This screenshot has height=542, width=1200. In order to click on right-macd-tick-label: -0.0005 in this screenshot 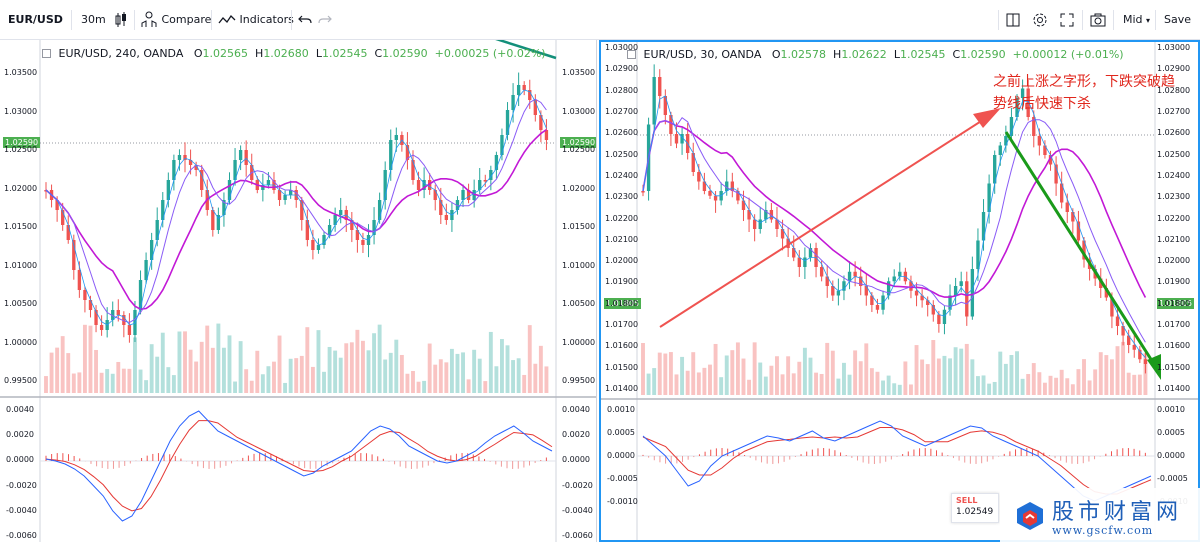, I will do `click(622, 478)`.